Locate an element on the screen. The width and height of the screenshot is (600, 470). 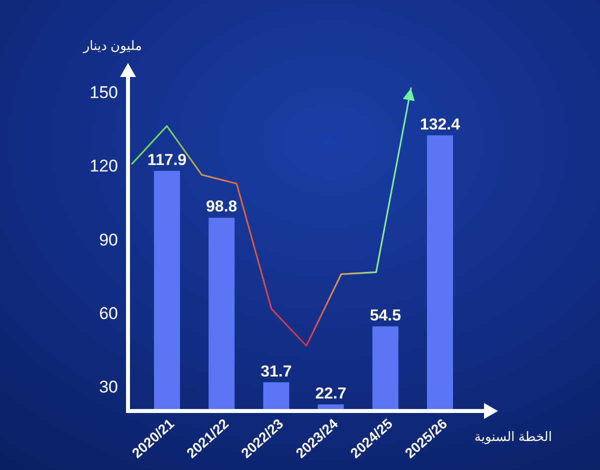
data-label: 22.7 is located at coordinates (330, 393).